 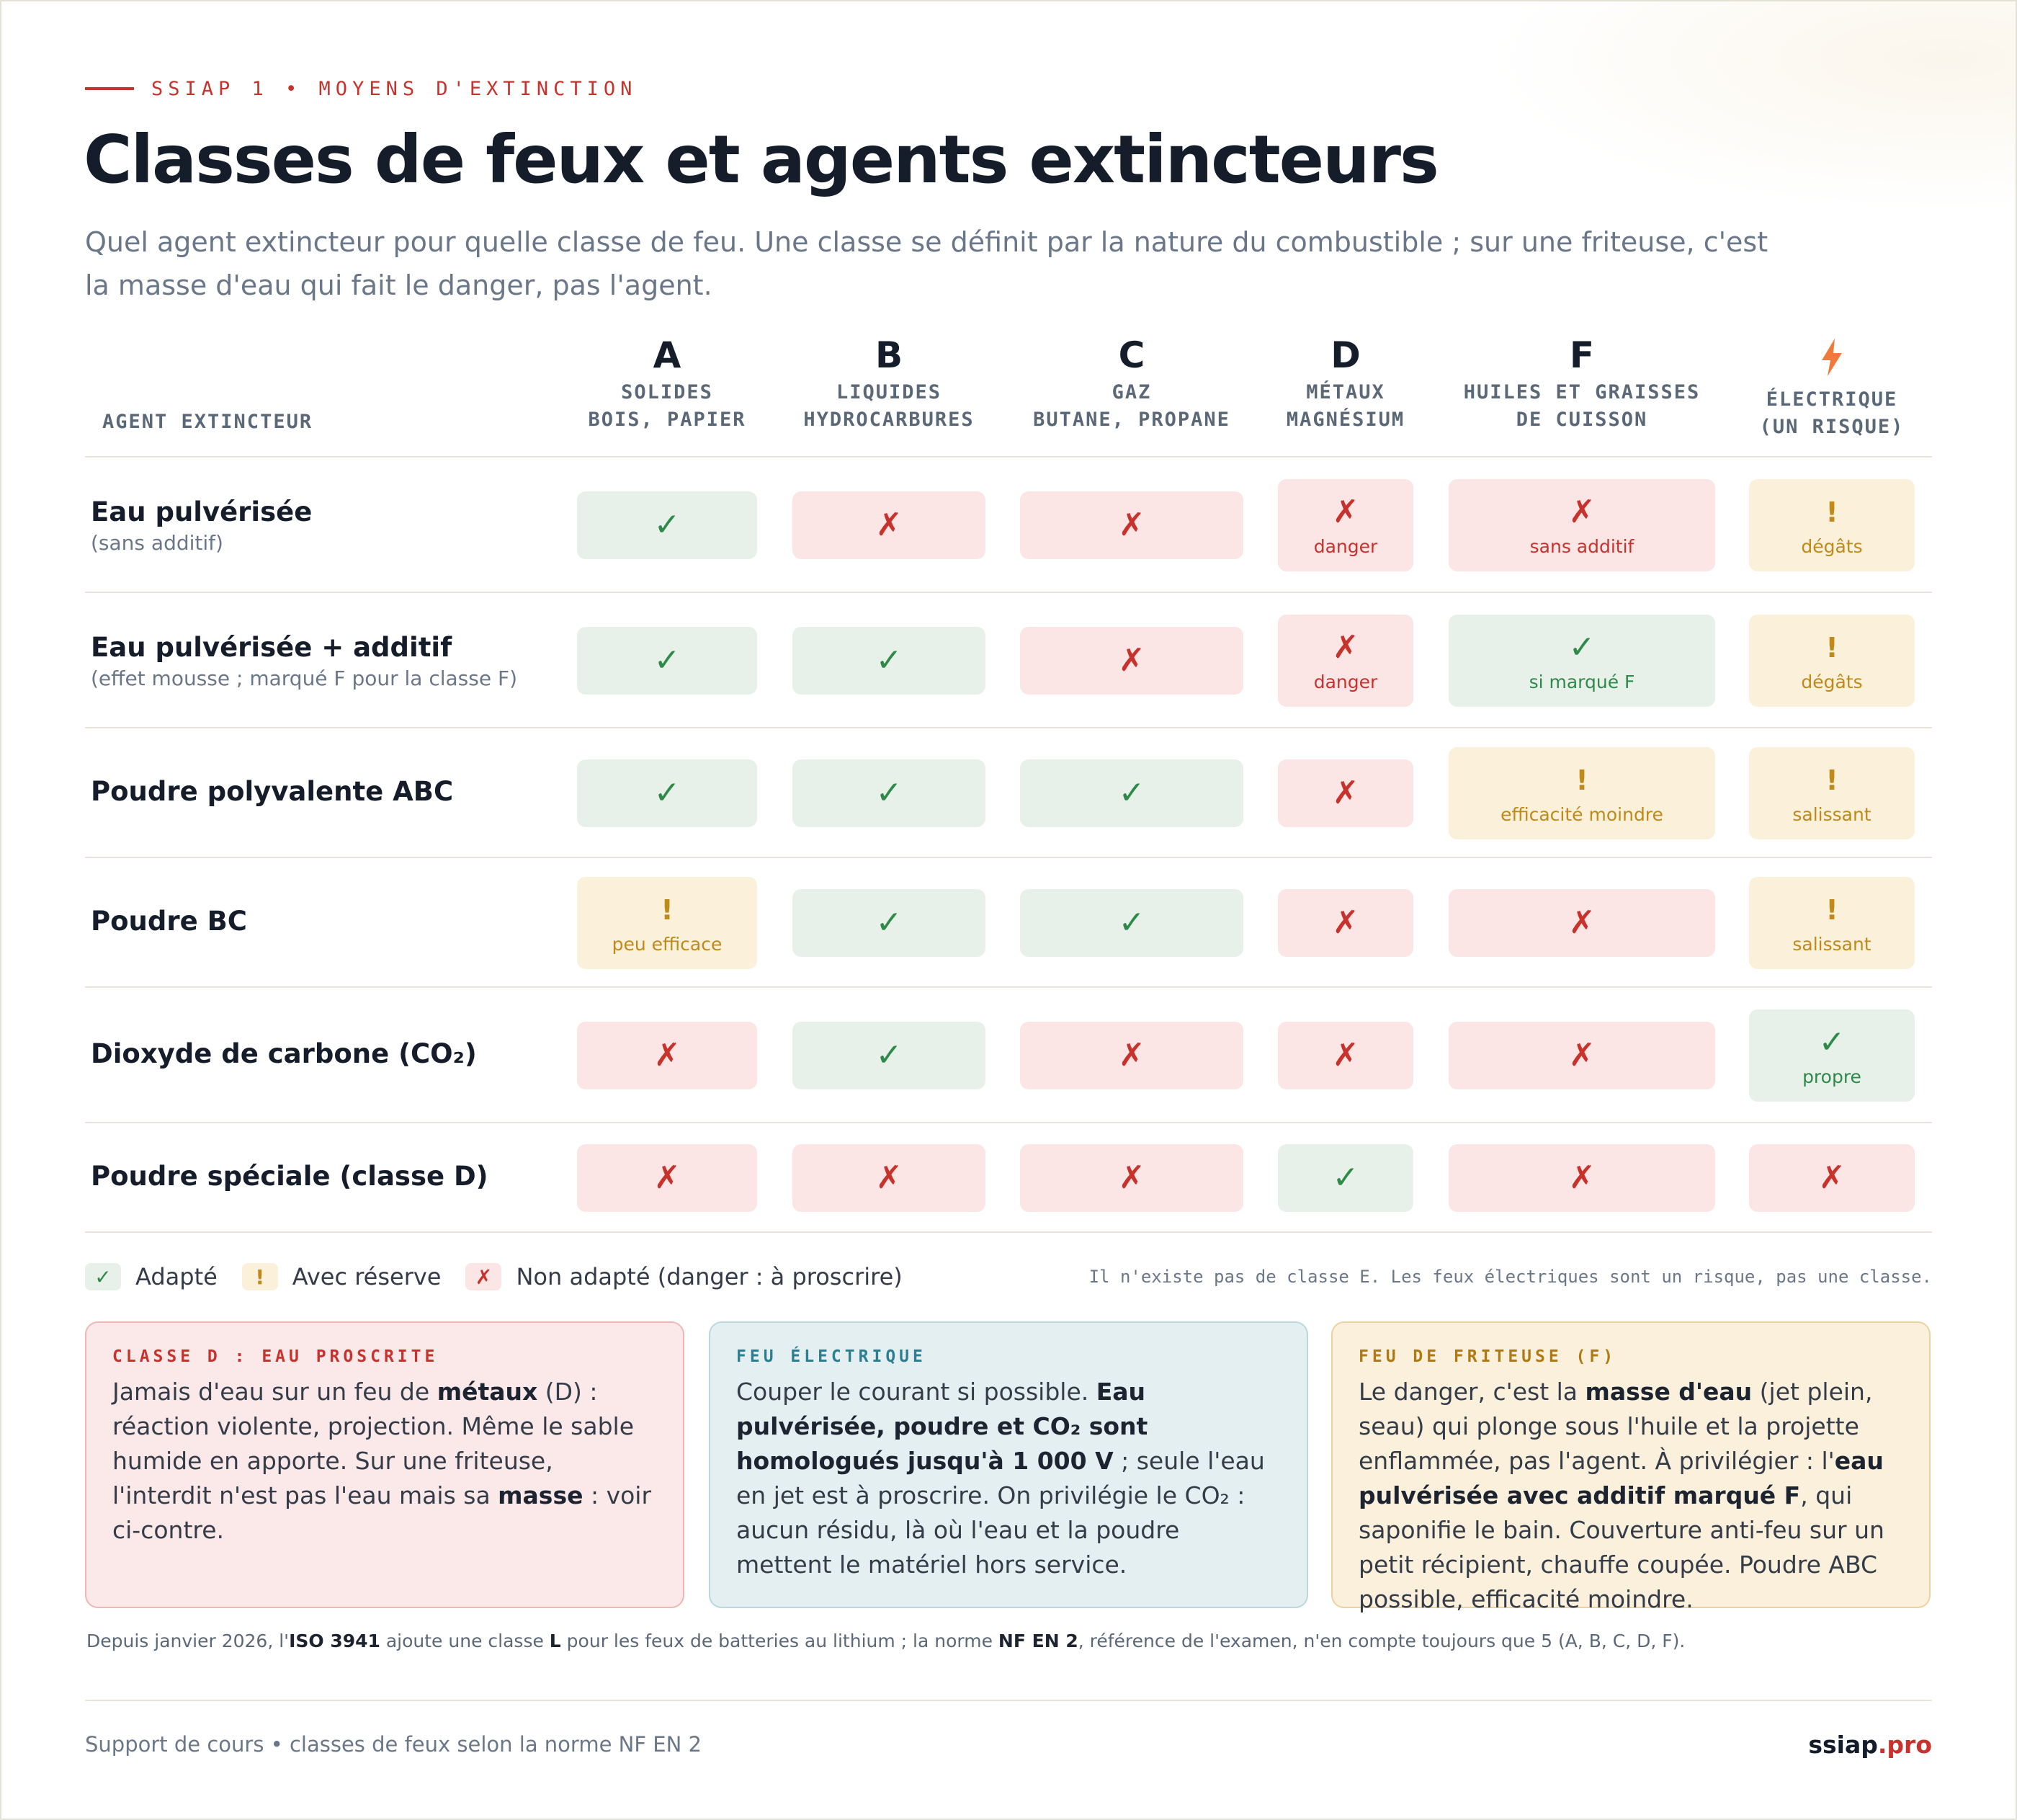 What do you see at coordinates (1488, 1356) in the screenshot?
I see `callout-fryer-title: FEU DE FRITEUSE (F)` at bounding box center [1488, 1356].